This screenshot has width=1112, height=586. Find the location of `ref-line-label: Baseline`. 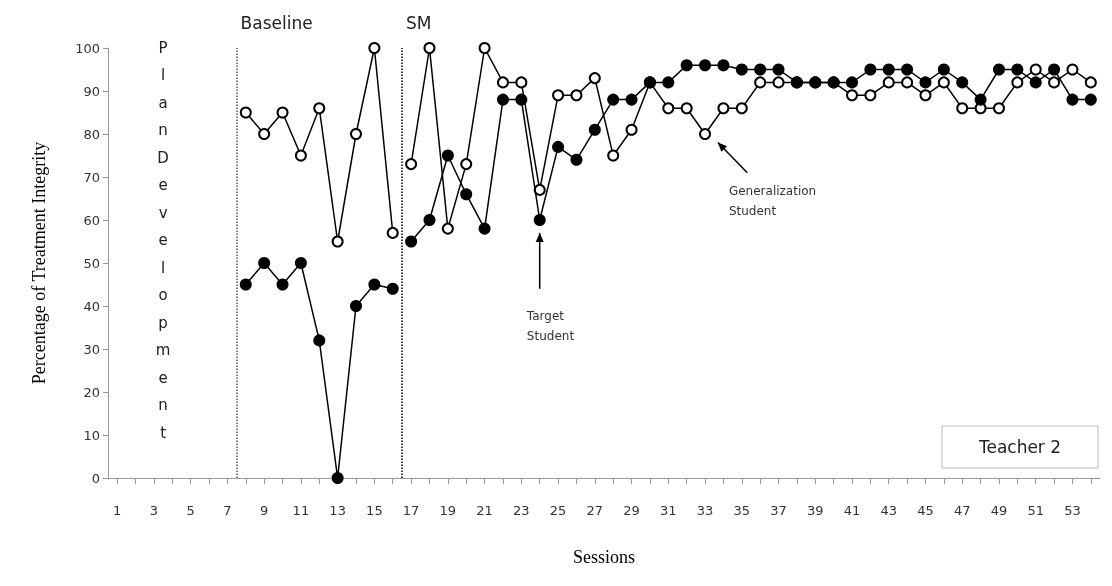

ref-line-label: Baseline is located at coordinates (276, 22).